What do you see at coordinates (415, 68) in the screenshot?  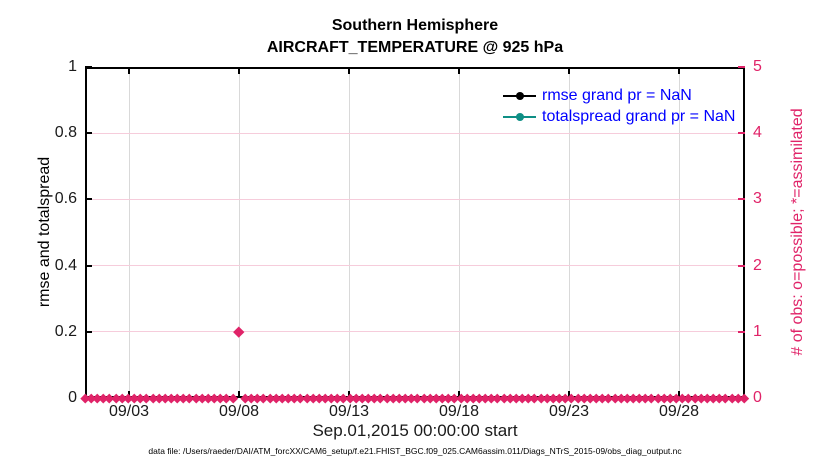 I see `top-spine` at bounding box center [415, 68].